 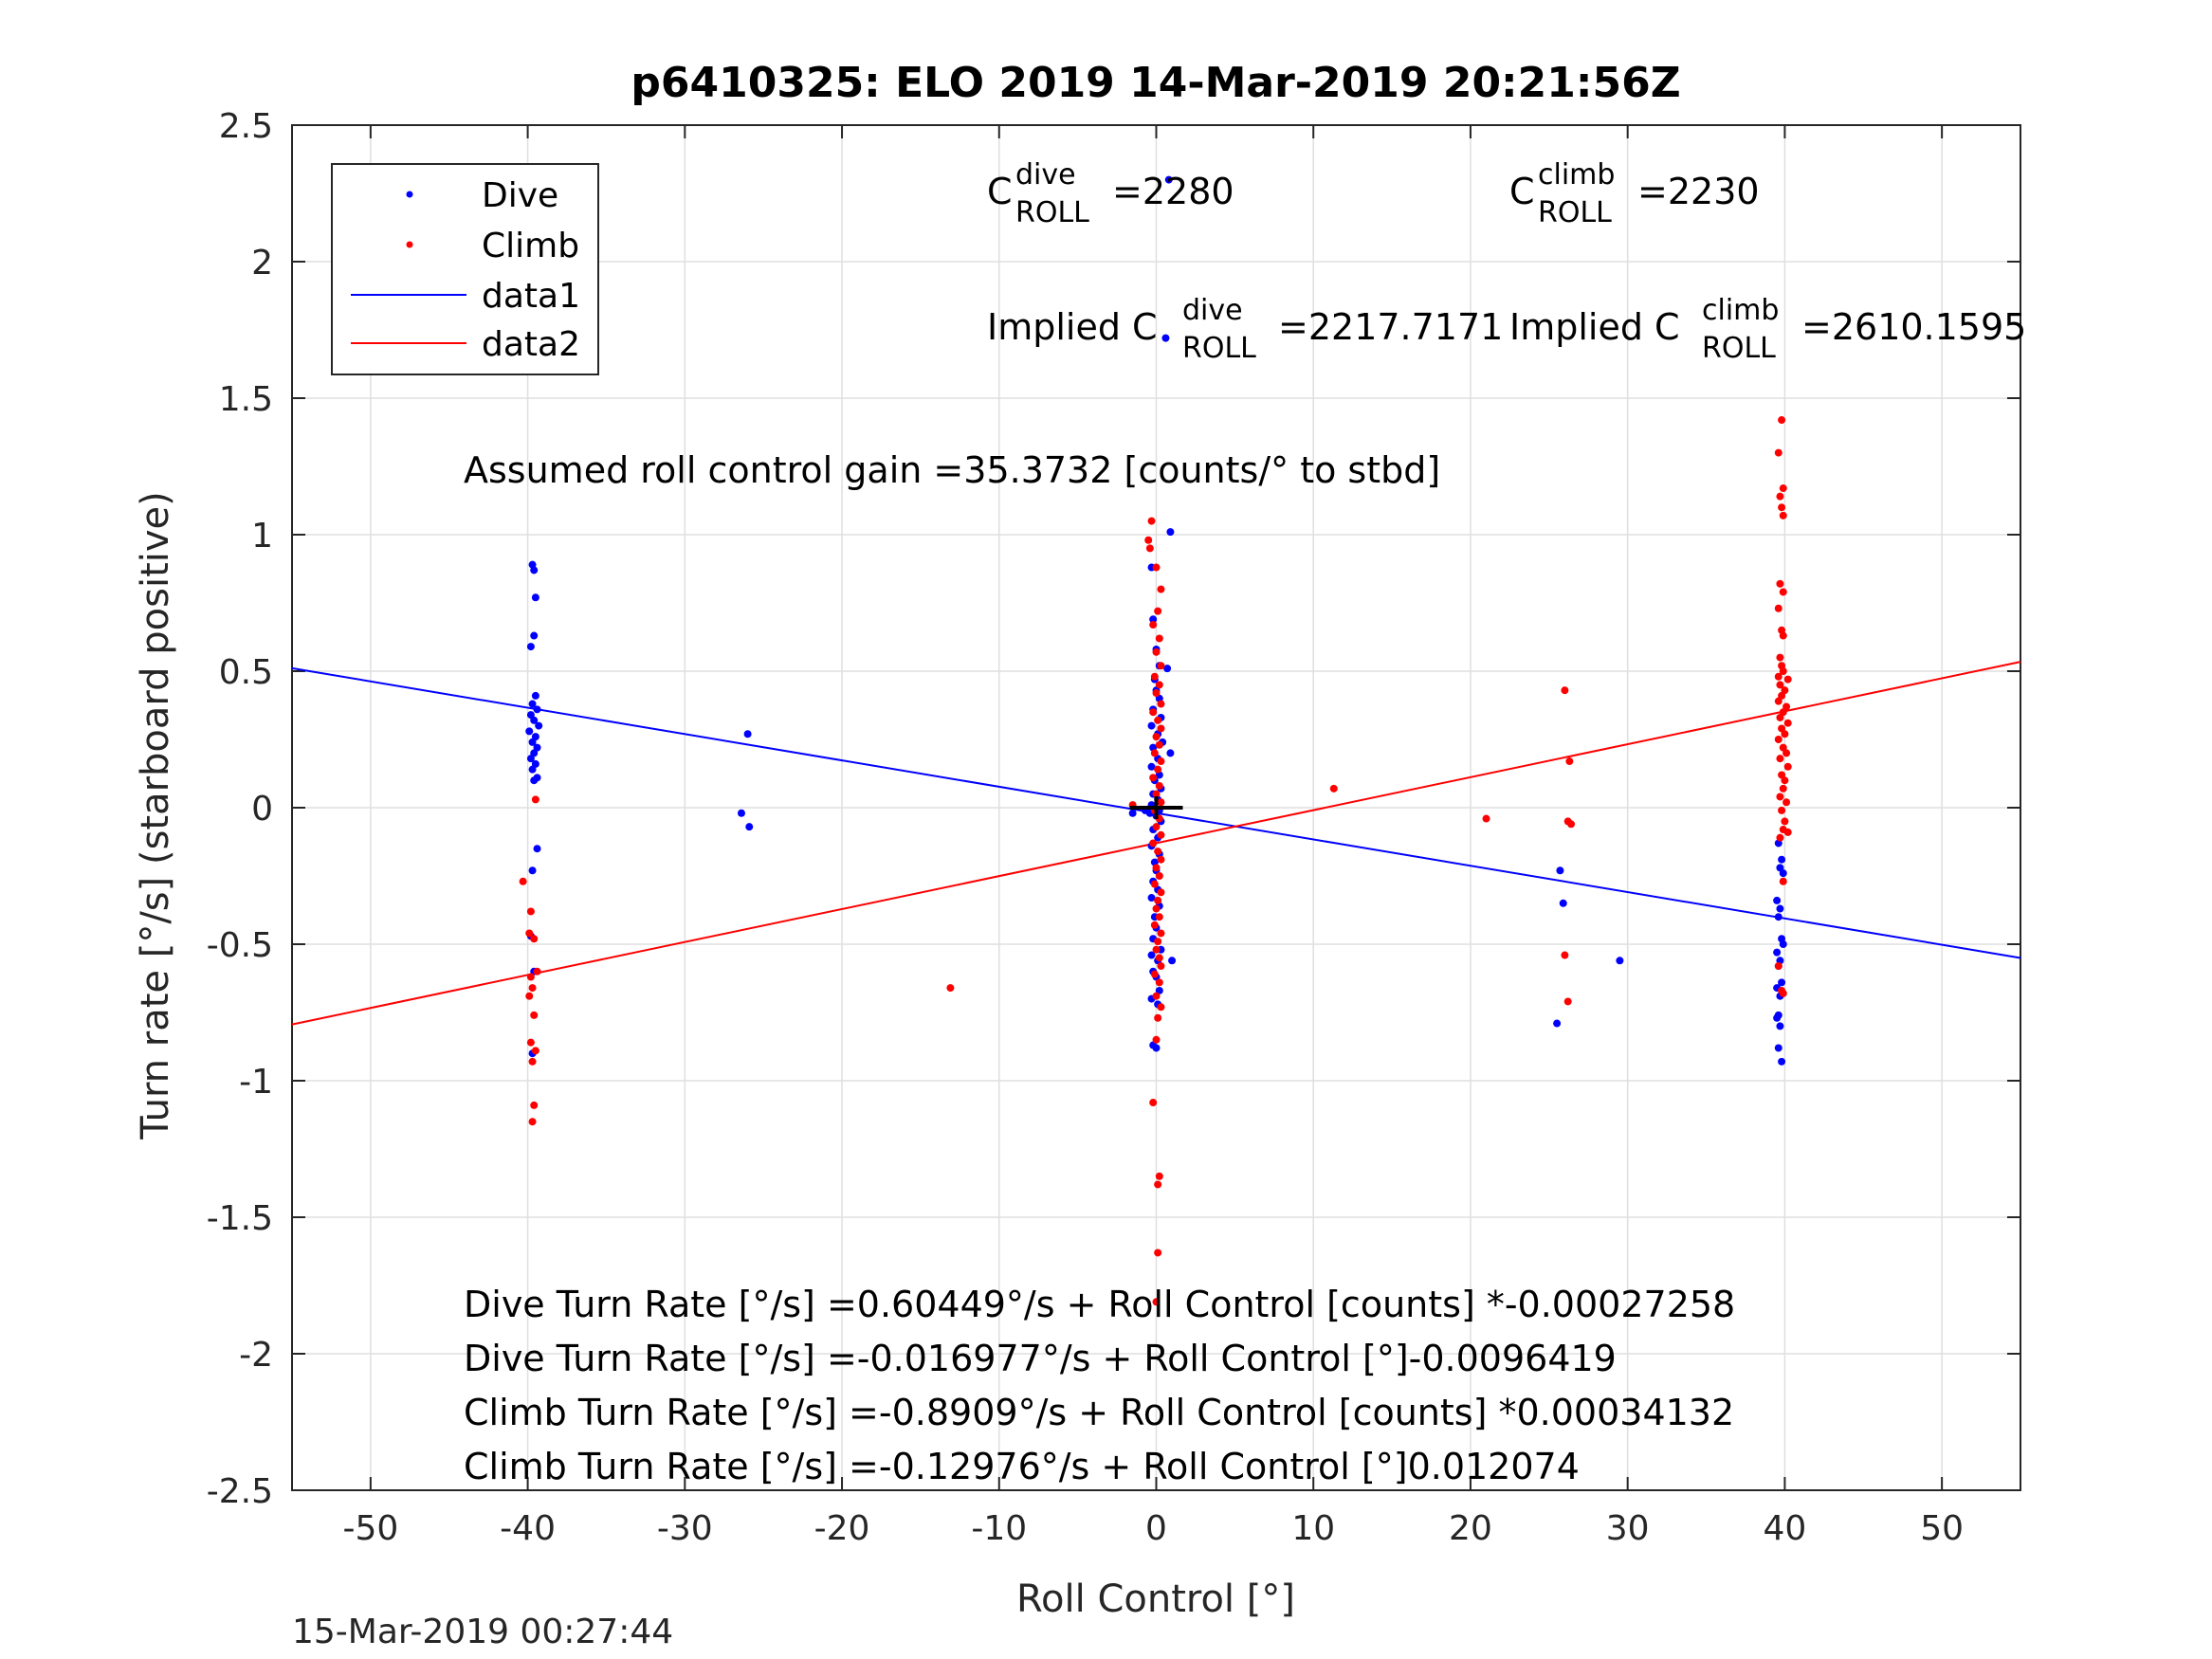 What do you see at coordinates (1000, 191) in the screenshot?
I see `c-dive-base: C` at bounding box center [1000, 191].